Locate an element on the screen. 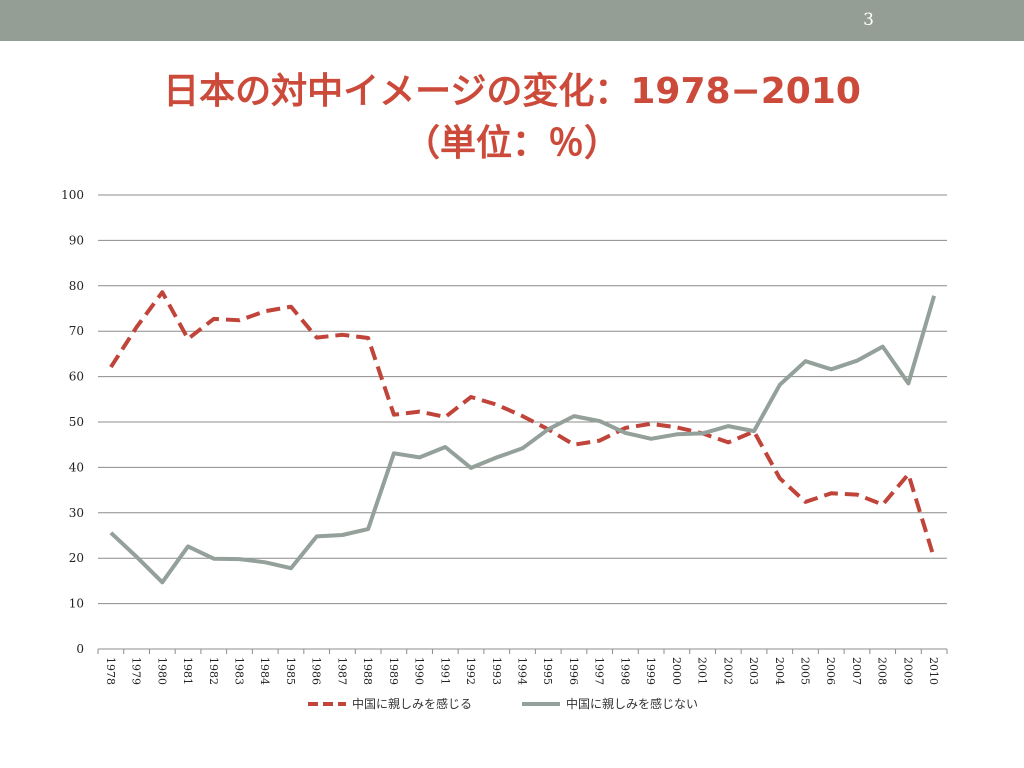 This screenshot has width=1024, height=768. slide-title: 日本の対中イメージの変化：1978−2010 （単位：％） is located at coordinates (512, 118).